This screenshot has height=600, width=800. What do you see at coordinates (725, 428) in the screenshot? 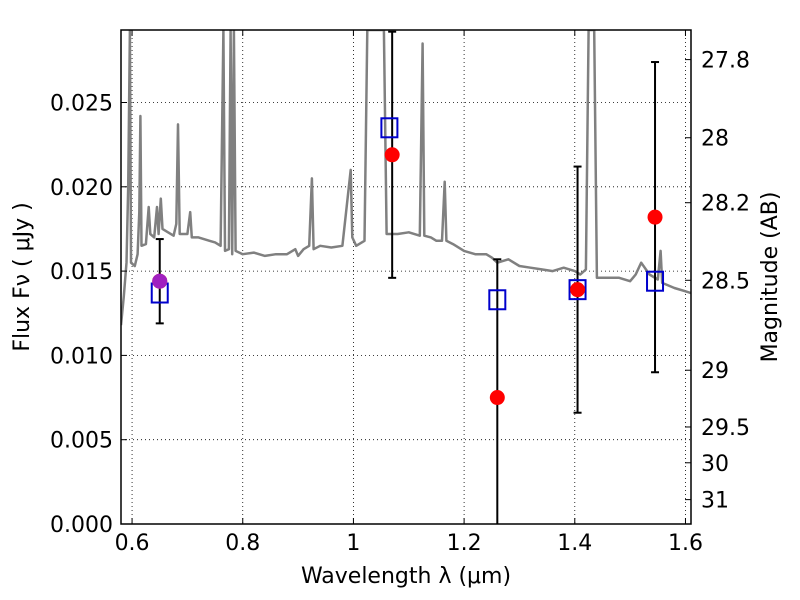
I see `magnitude-tick-label: 29.5` at bounding box center [725, 428].